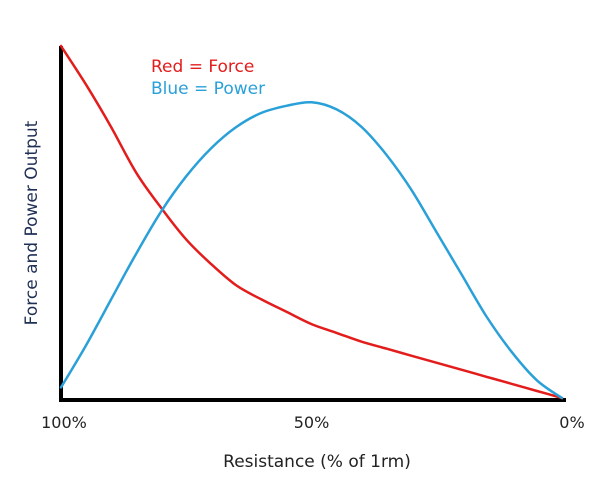  What do you see at coordinates (312, 422) in the screenshot?
I see `x-tick-label-50: 50%` at bounding box center [312, 422].